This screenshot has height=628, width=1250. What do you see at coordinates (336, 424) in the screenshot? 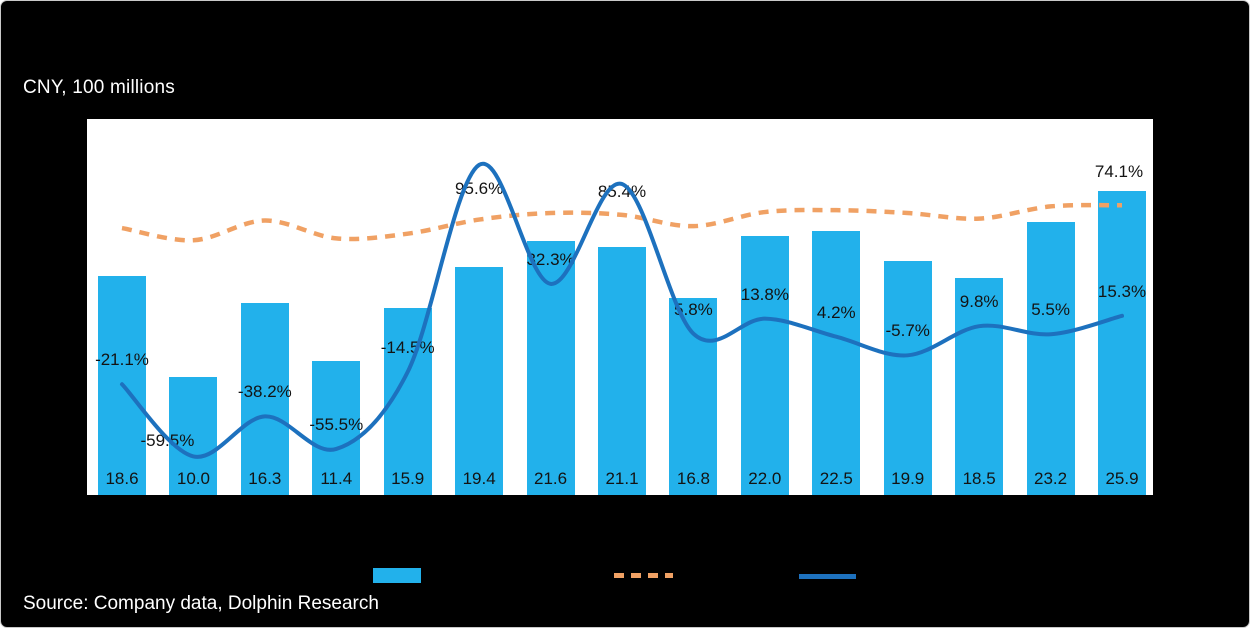
I see `growth-percent-label: -55.5%` at bounding box center [336, 424].